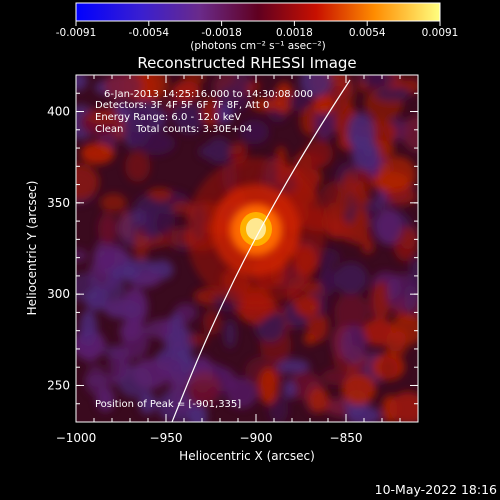 Image resolution: width=500 pixels, height=500 pixels. What do you see at coordinates (346, 438) in the screenshot?
I see `x-tick-label: −850` at bounding box center [346, 438].